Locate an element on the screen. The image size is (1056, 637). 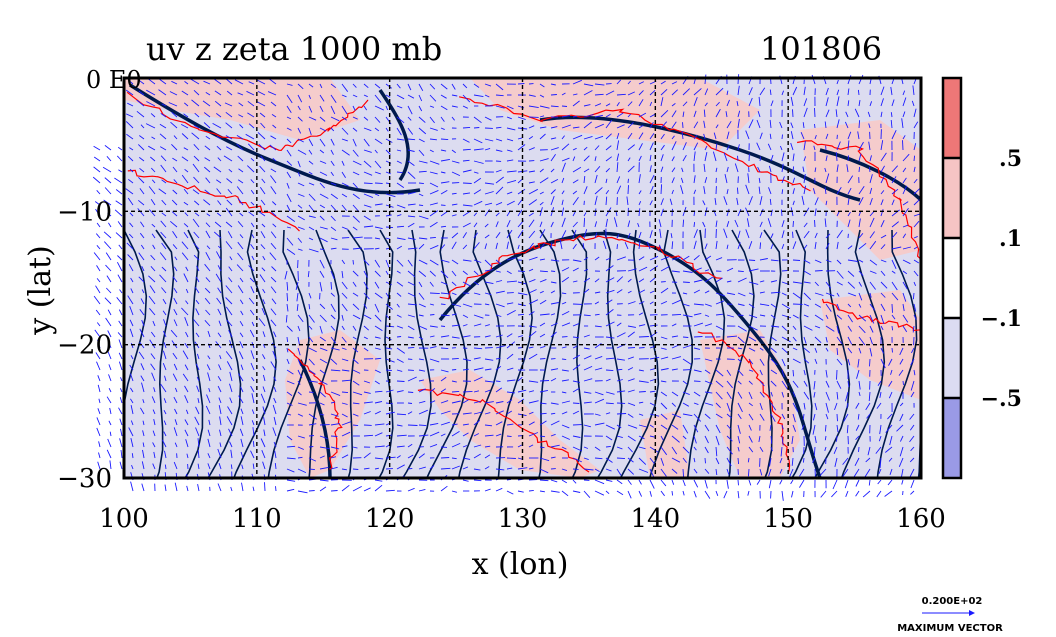
height-contour is located at coordinates (772, 353).